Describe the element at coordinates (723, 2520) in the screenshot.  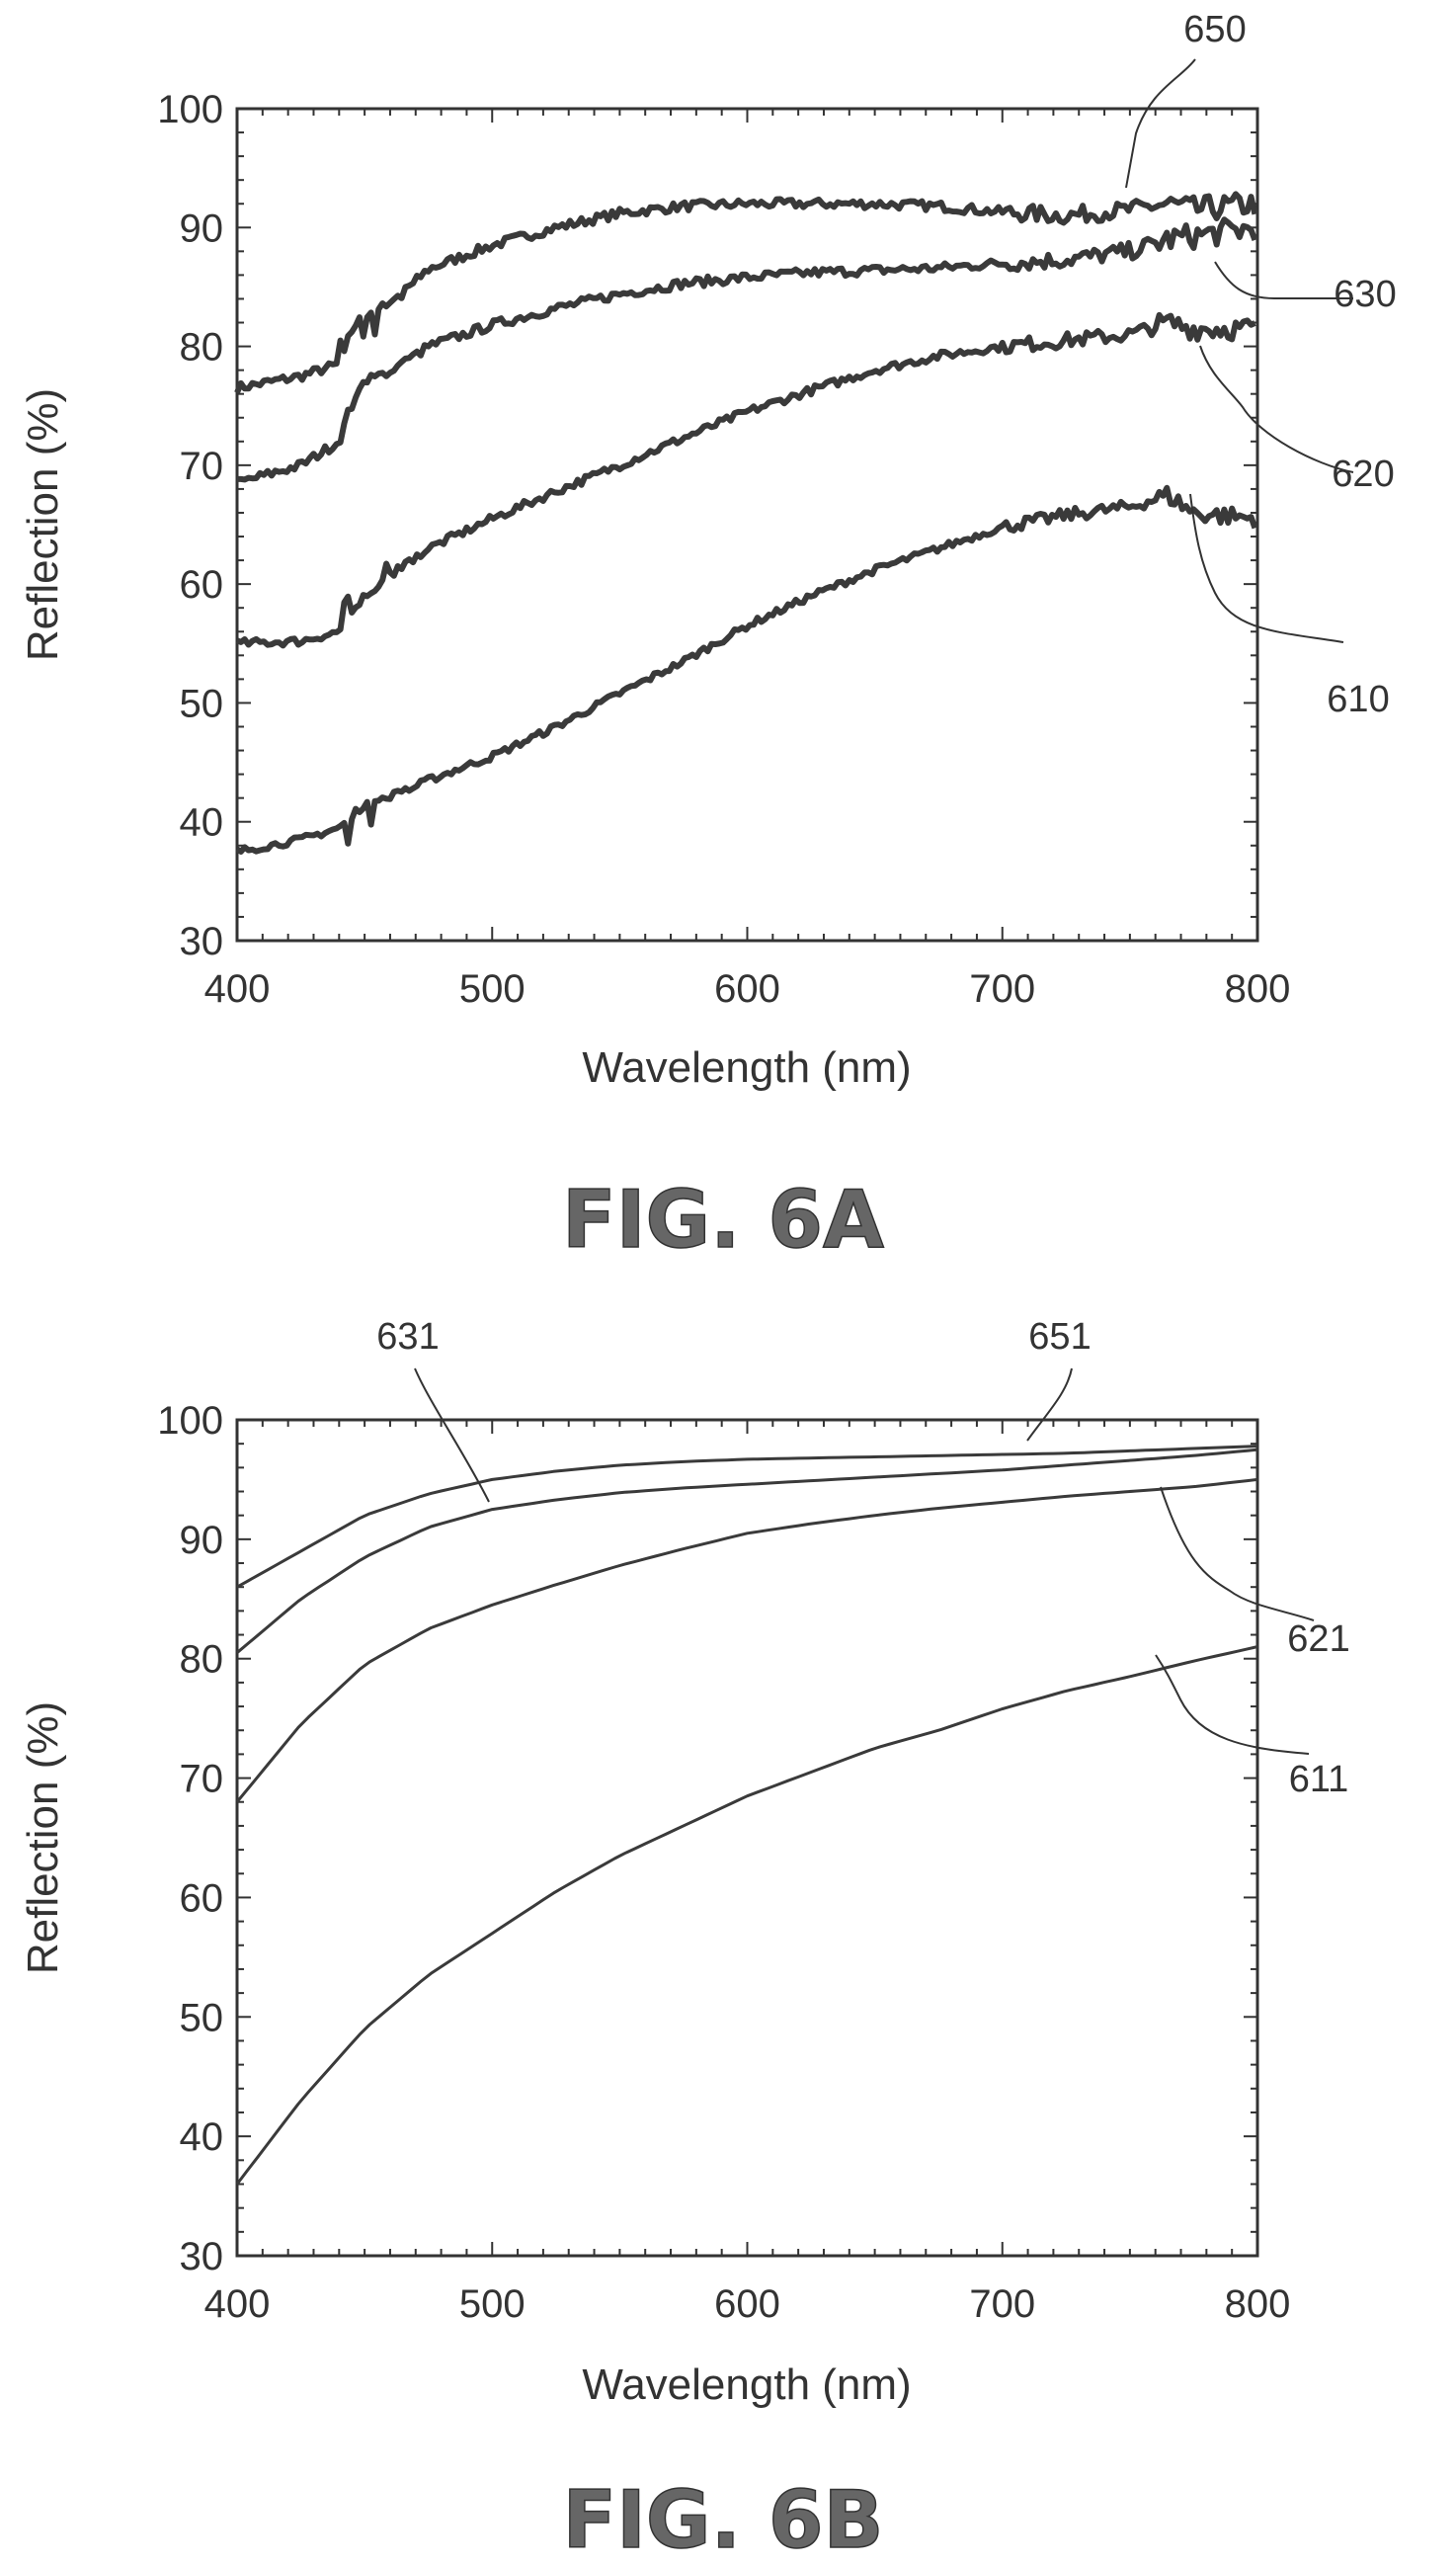
I see `figure-label: FIG. 6B` at that location.